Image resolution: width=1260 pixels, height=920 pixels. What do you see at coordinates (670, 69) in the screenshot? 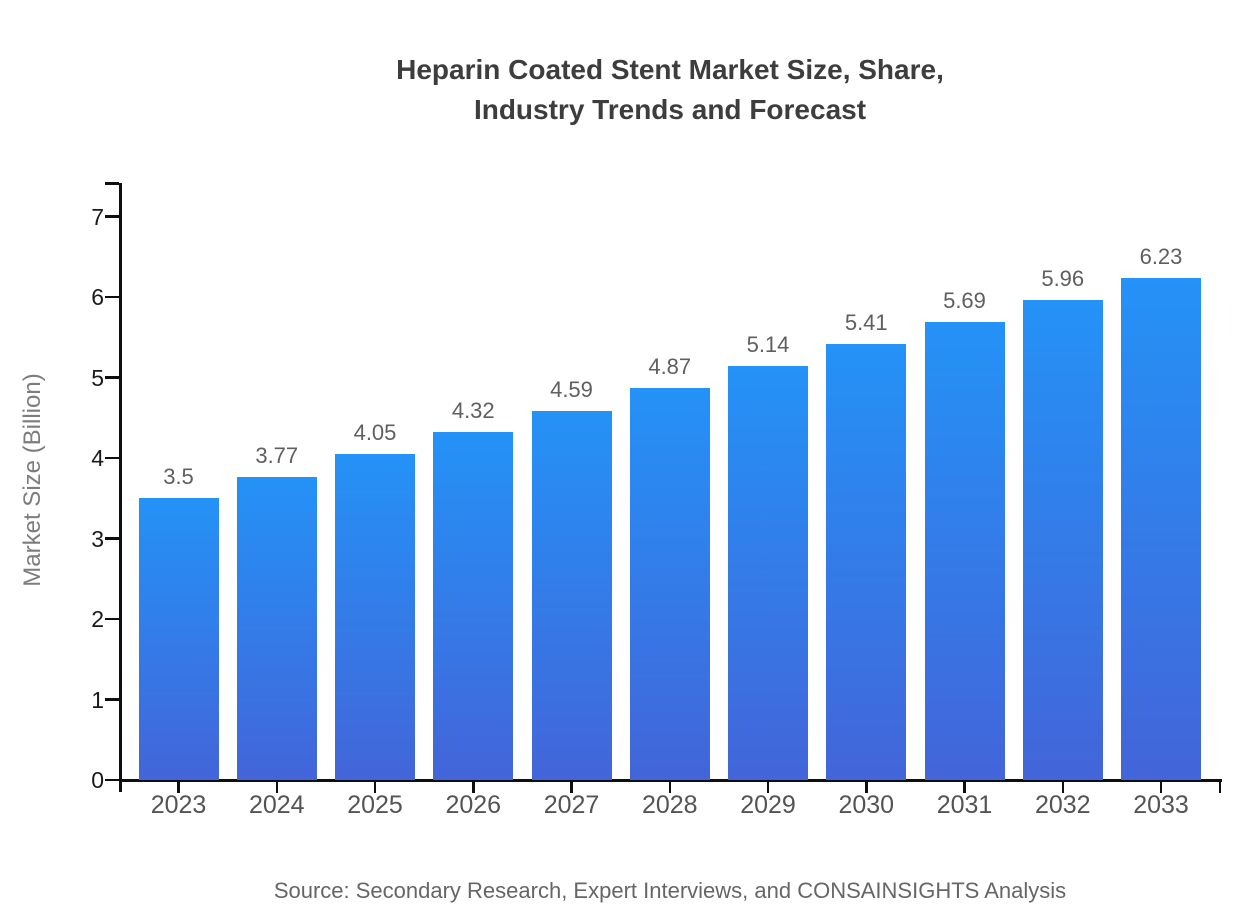
I see `chart-title-line-1: Heparin Coated Stent Market Size, Share,` at bounding box center [670, 69].